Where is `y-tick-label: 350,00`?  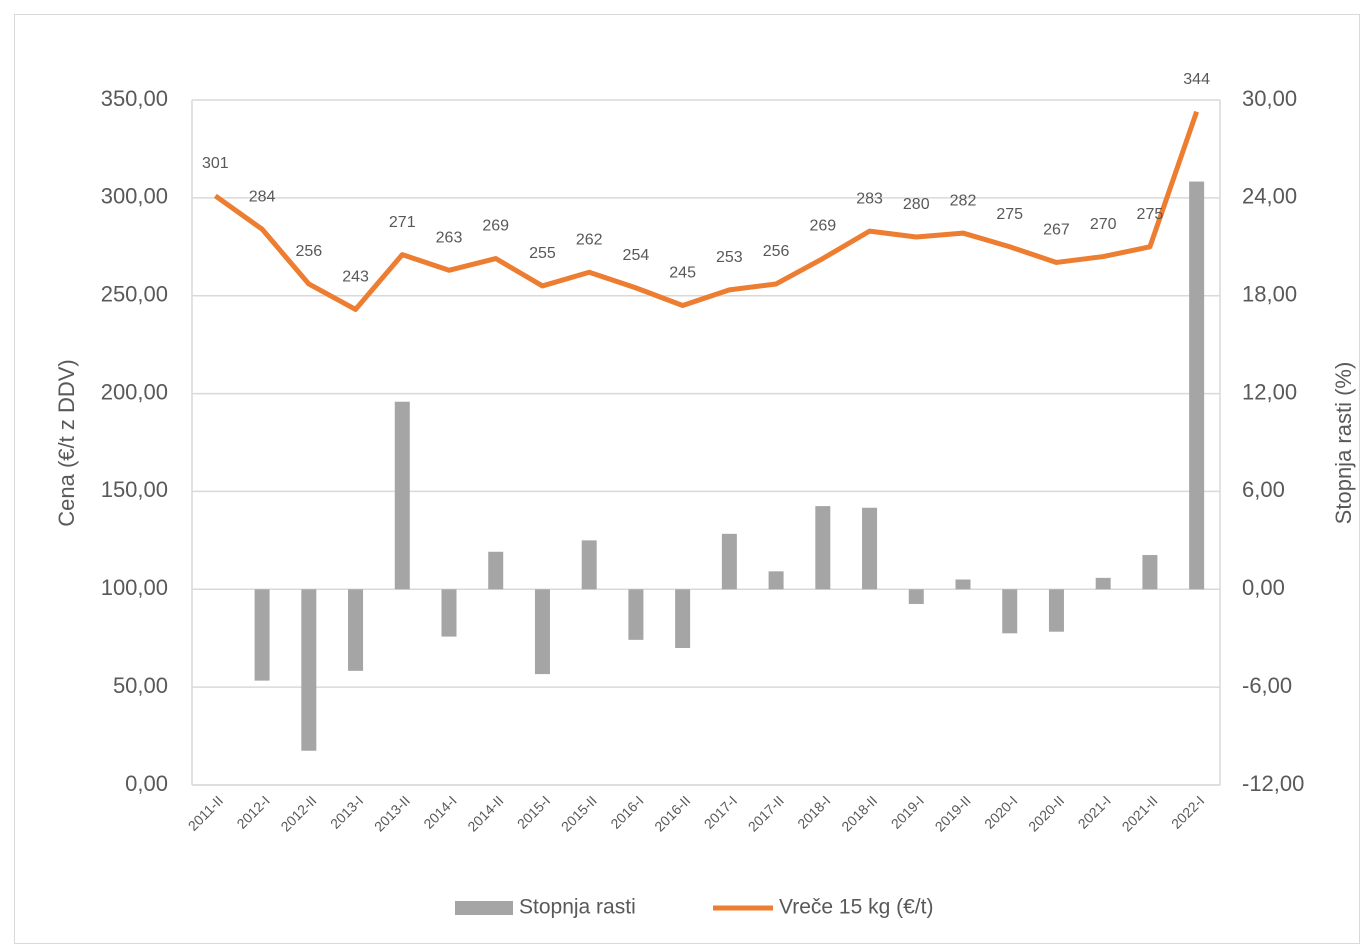 y-tick-label: 350,00 is located at coordinates (134, 98).